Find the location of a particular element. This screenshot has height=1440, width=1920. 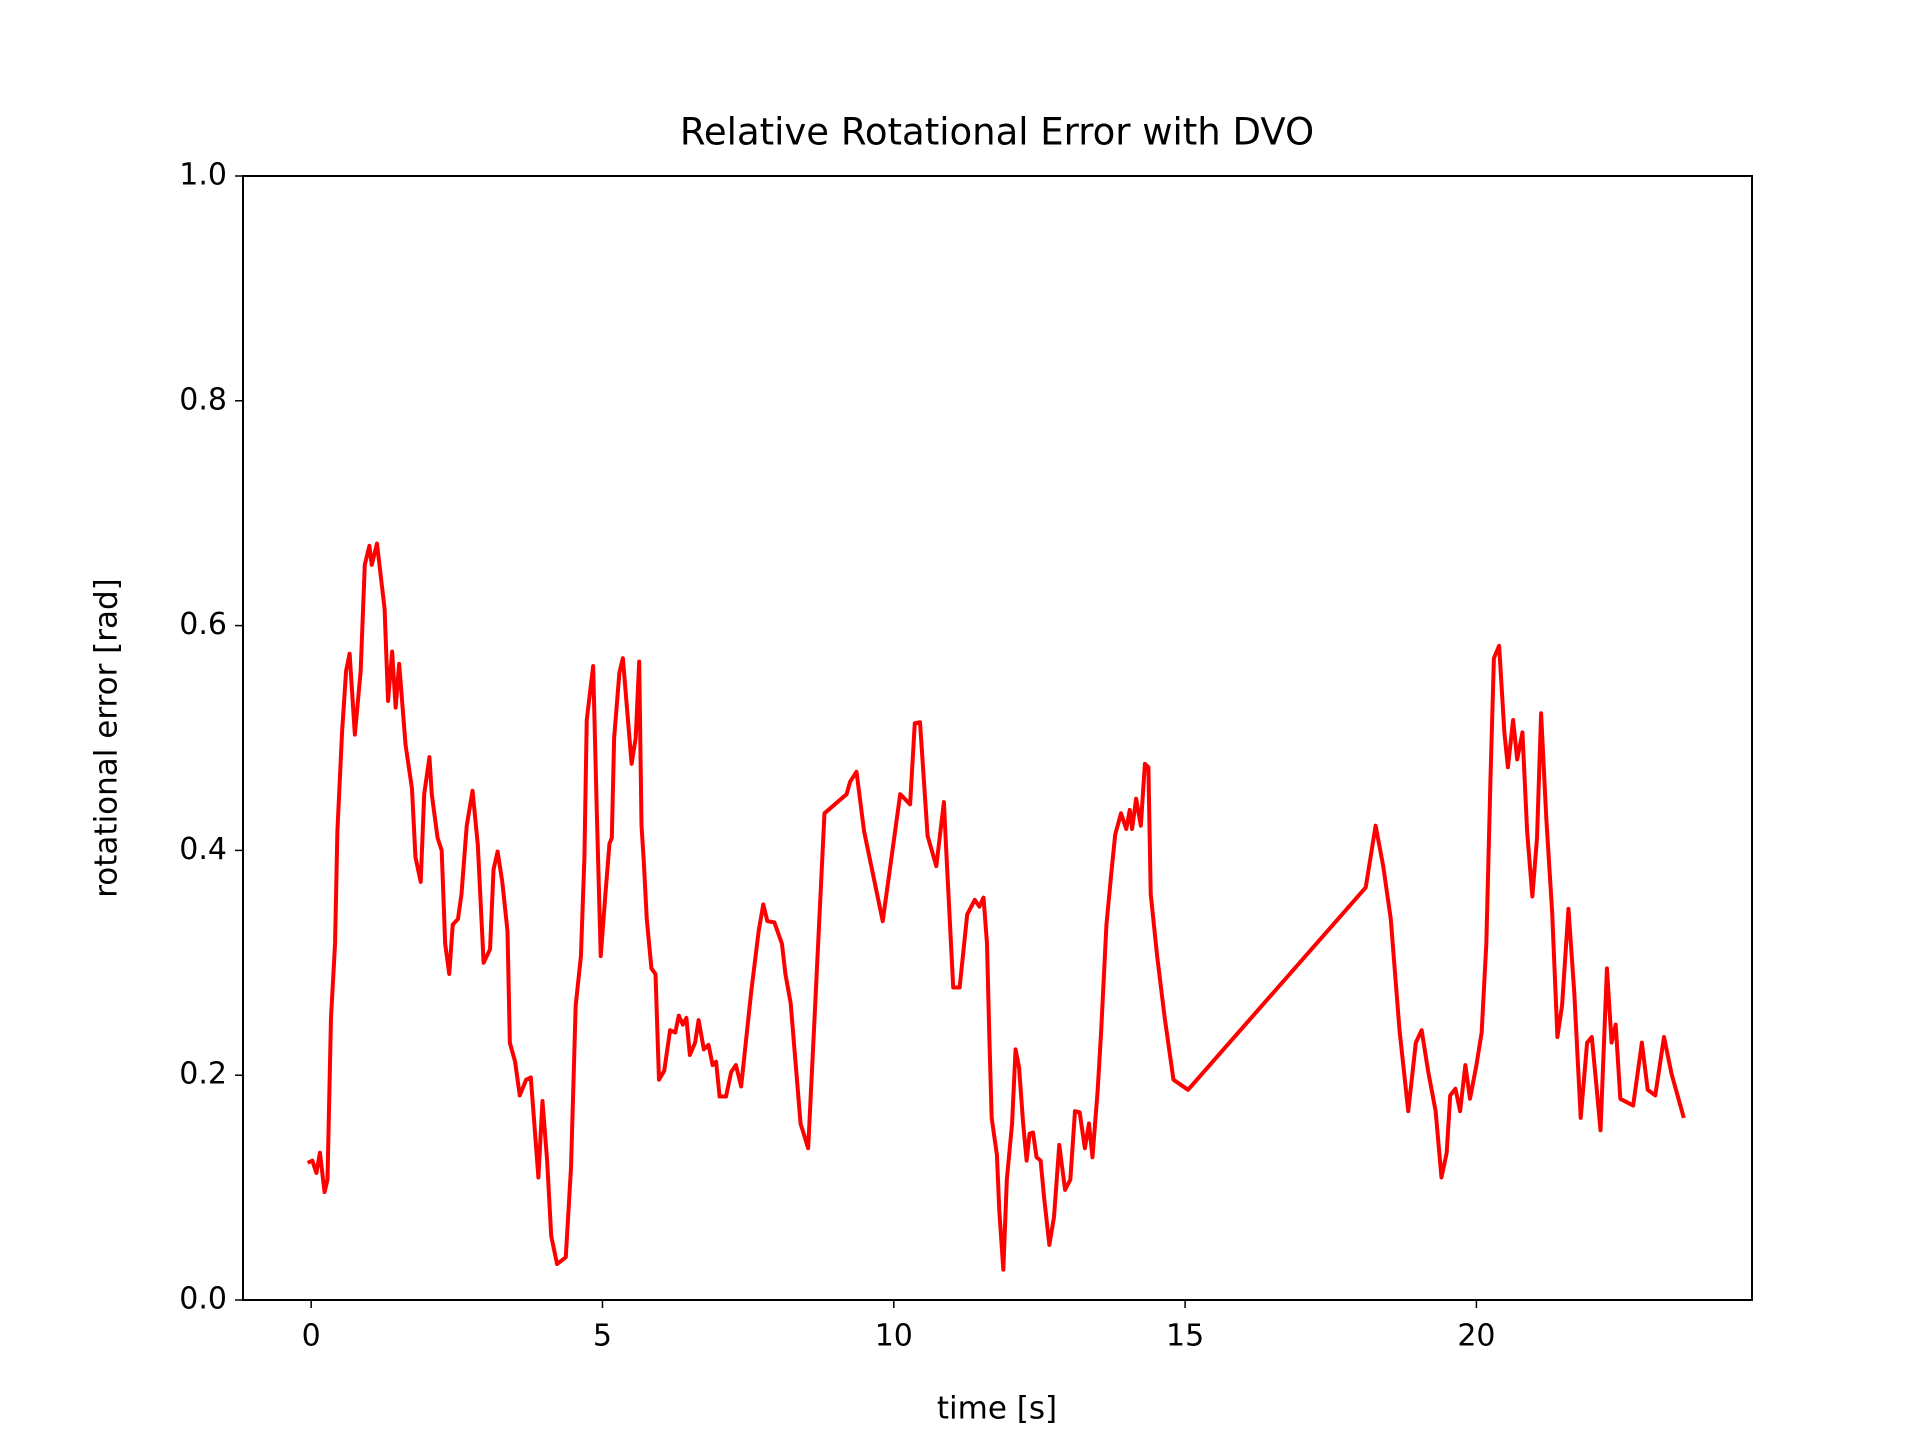

y-axis-label: rotational error [rad] is located at coordinates (107, 738).